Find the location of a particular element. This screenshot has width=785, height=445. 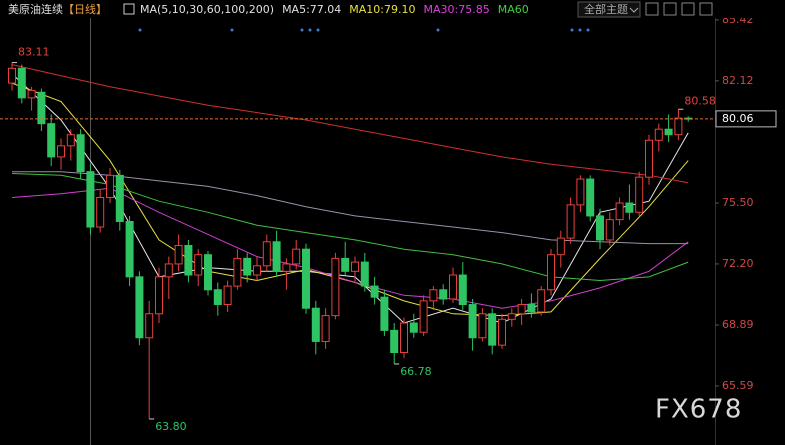

y-tick-label: 68.89 is located at coordinates (738, 324).